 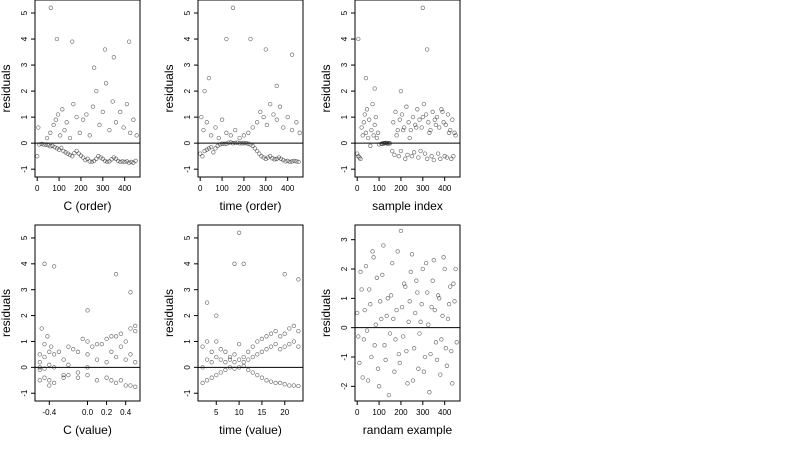 I want to click on points, so click(x=406, y=84).